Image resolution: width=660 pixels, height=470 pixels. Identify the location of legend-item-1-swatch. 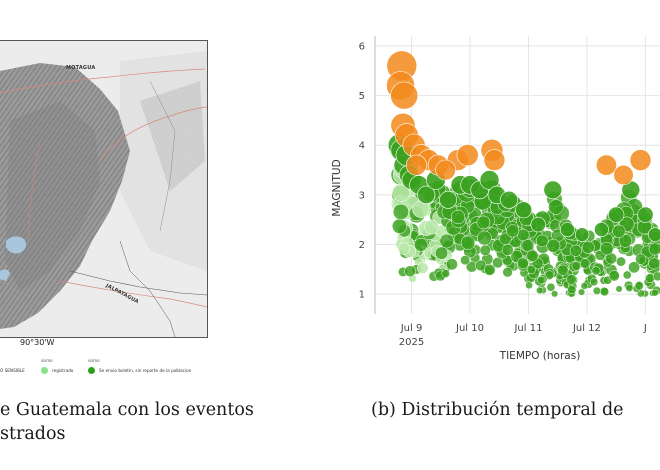
(44, 370).